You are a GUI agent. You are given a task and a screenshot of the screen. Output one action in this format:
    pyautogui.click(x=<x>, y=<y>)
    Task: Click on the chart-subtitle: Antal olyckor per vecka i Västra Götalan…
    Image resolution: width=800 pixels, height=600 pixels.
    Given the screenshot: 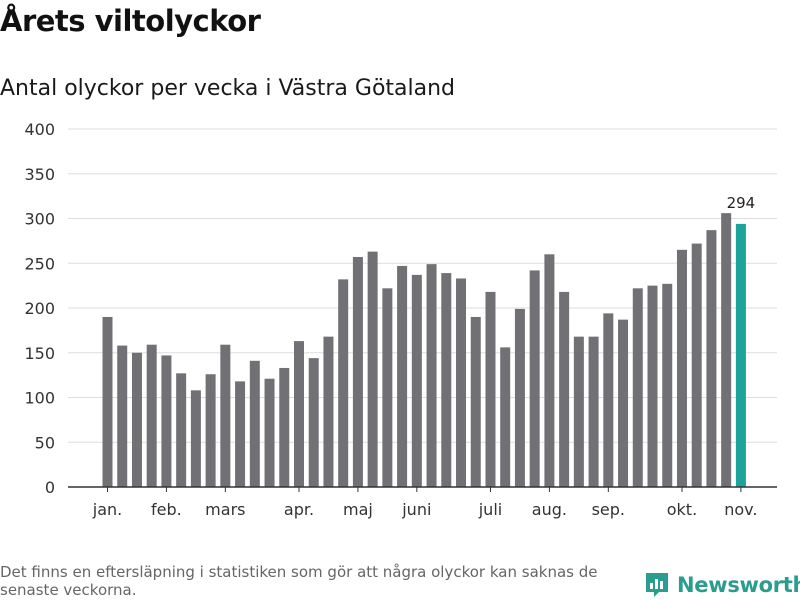 What is the action you would take?
    pyautogui.click(x=228, y=88)
    